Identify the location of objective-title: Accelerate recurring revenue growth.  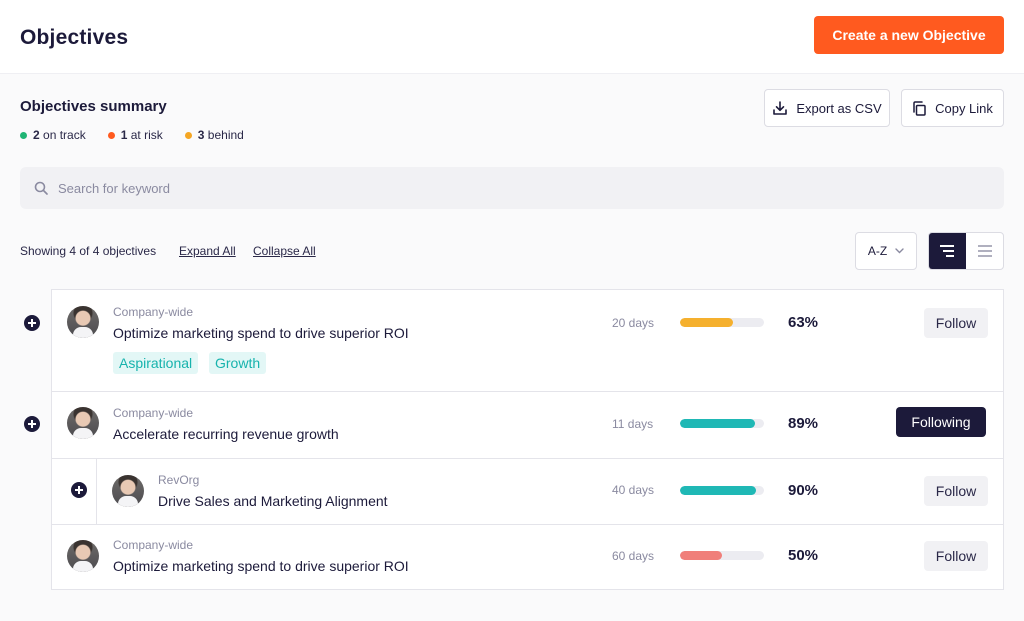
(226, 434).